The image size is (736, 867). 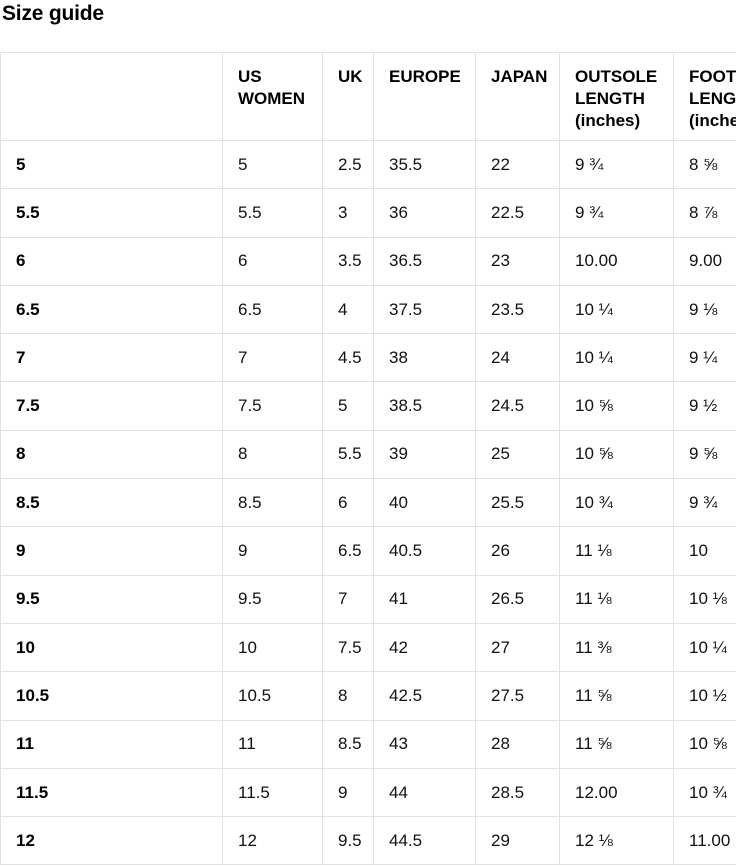 What do you see at coordinates (111, 744) in the screenshot?
I see `cell-size: 11` at bounding box center [111, 744].